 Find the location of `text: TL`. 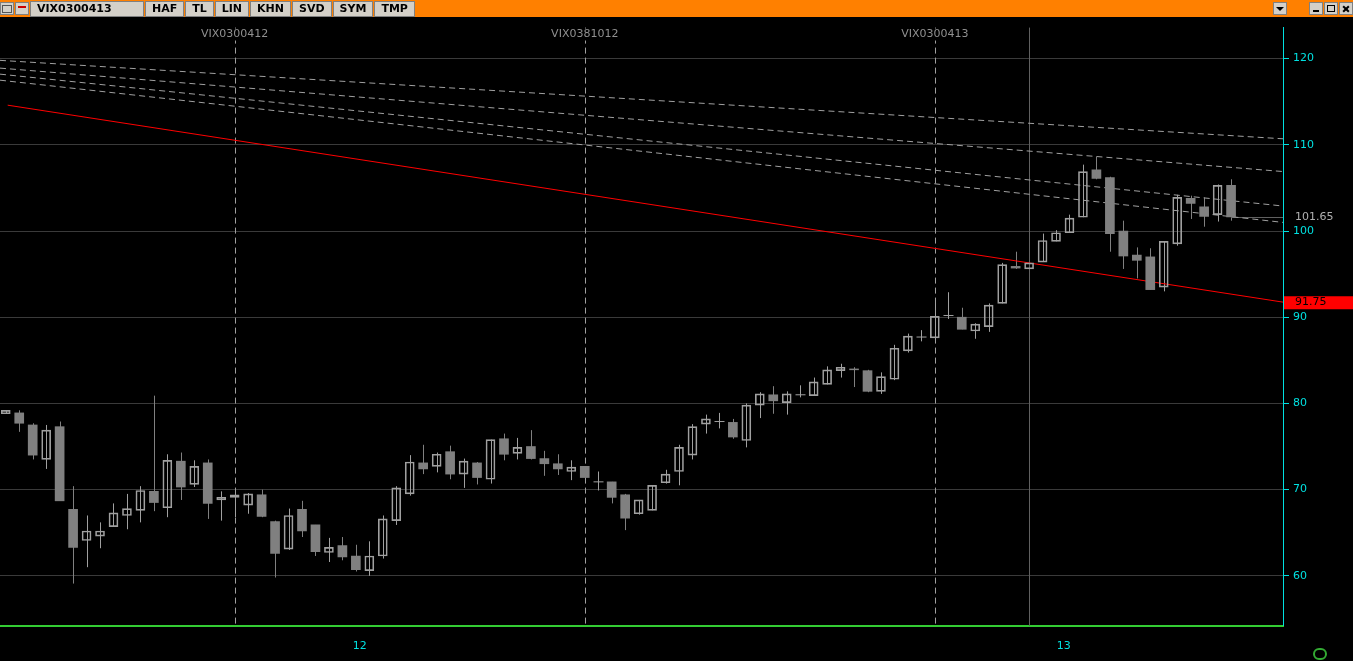

text: TL is located at coordinates (199, 8).